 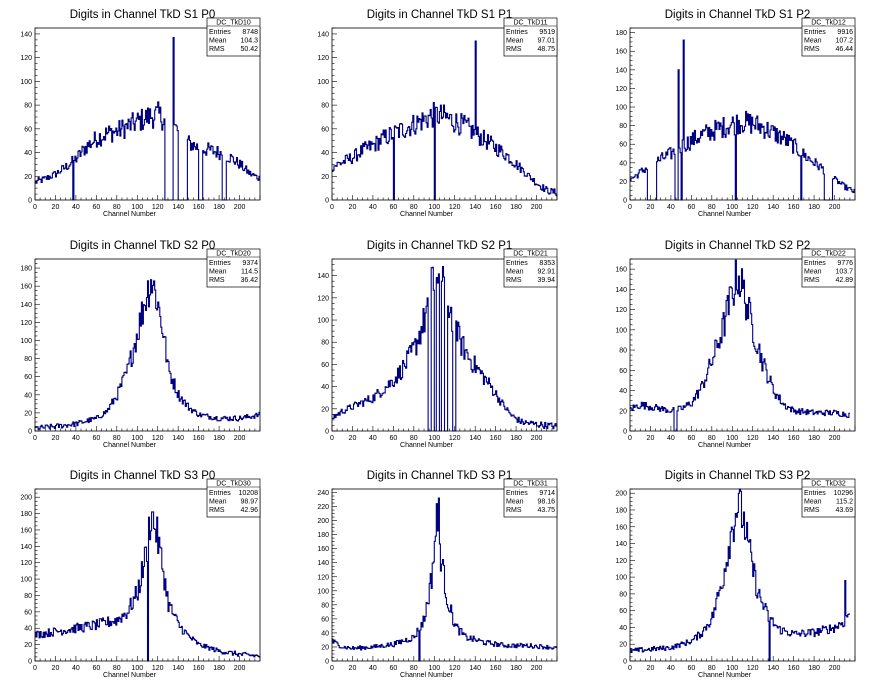 I want to click on y-tick-label: 180, so click(x=323, y=535).